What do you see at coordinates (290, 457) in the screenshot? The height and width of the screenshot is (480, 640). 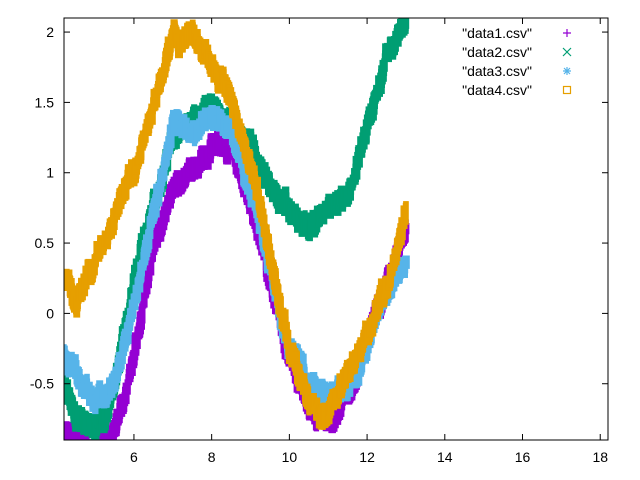 I see `x-tick-label: 10` at bounding box center [290, 457].